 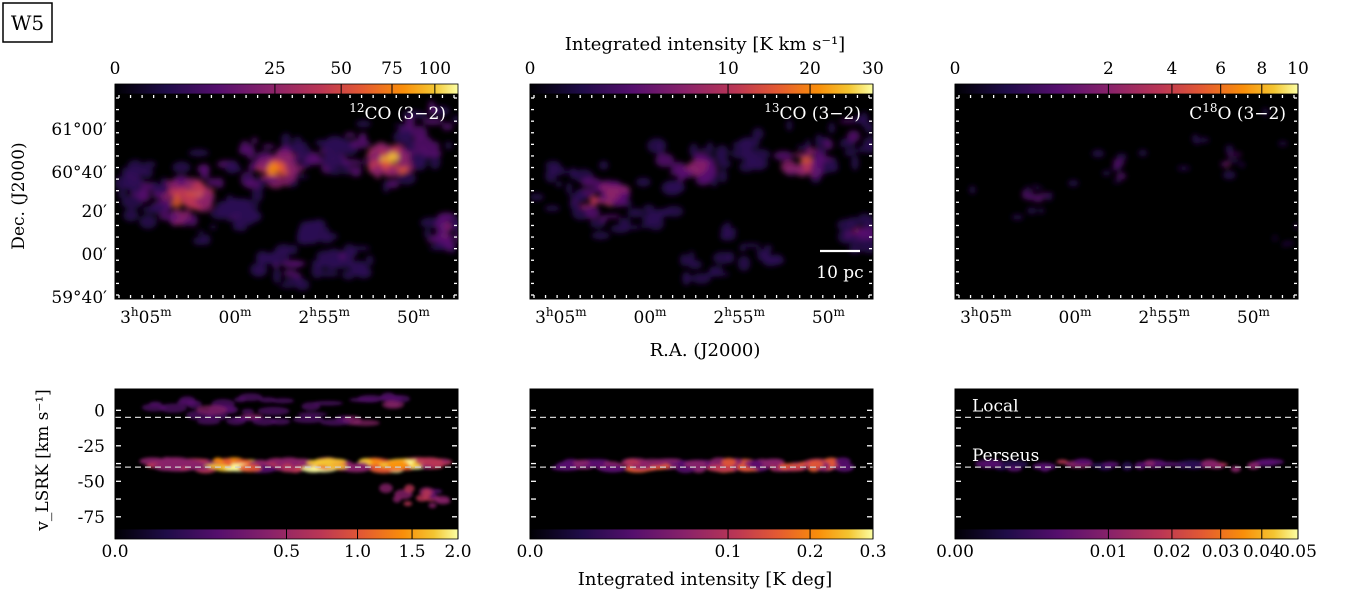 What do you see at coordinates (79, 130) in the screenshot?
I see `co12-map-y-tick-label: 61°00′` at bounding box center [79, 130].